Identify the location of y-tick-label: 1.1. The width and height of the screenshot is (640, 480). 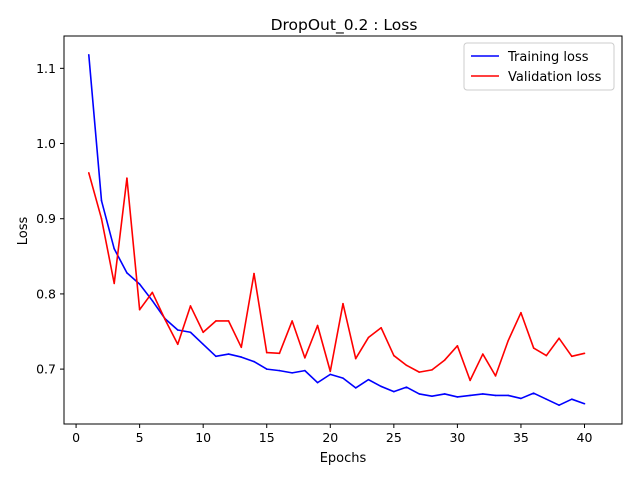
(46, 68).